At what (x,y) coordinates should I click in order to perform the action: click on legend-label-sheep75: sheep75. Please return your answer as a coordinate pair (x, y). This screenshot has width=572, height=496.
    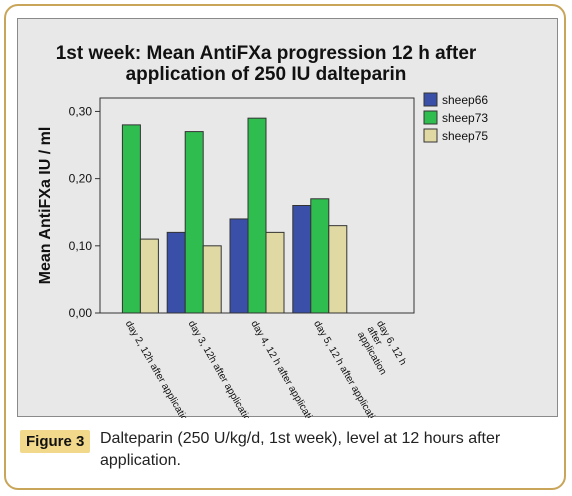
    Looking at the image, I should click on (465, 136).